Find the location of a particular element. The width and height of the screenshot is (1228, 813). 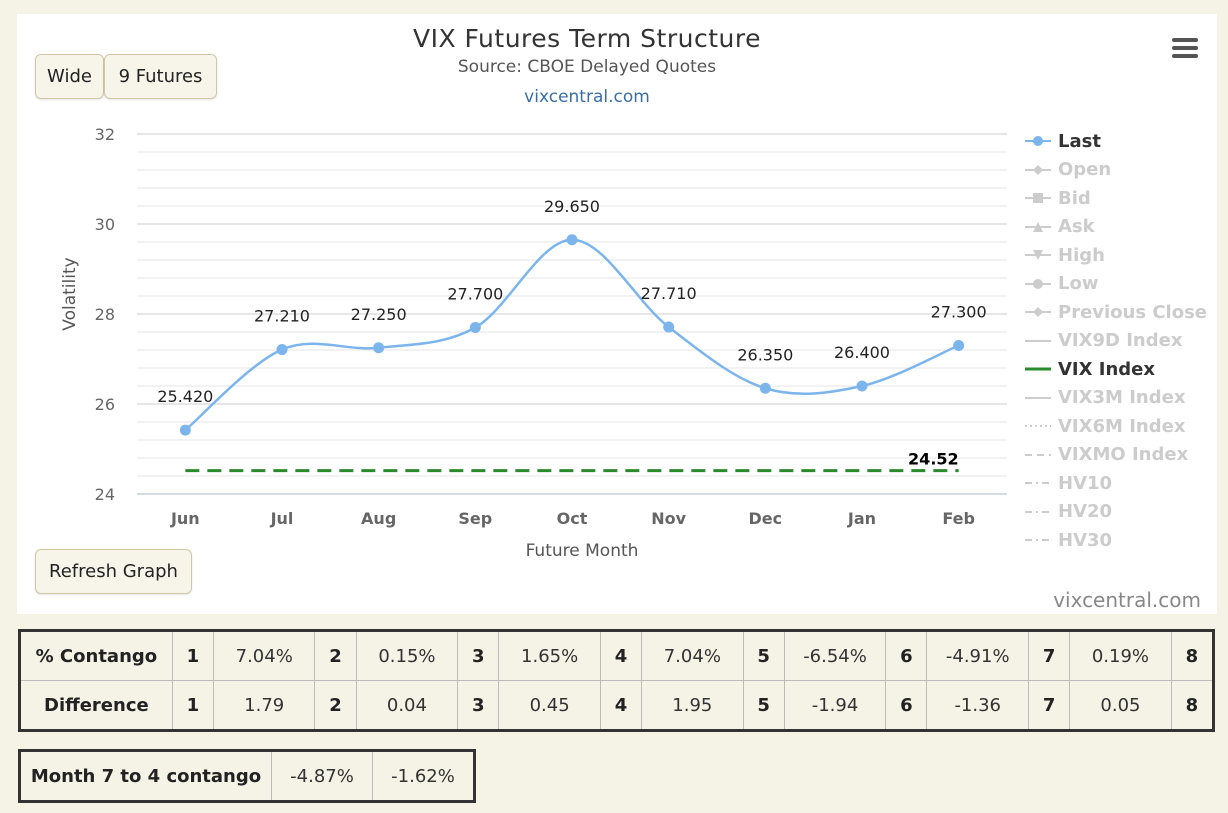

last-data-label: 27.710 is located at coordinates (669, 293).